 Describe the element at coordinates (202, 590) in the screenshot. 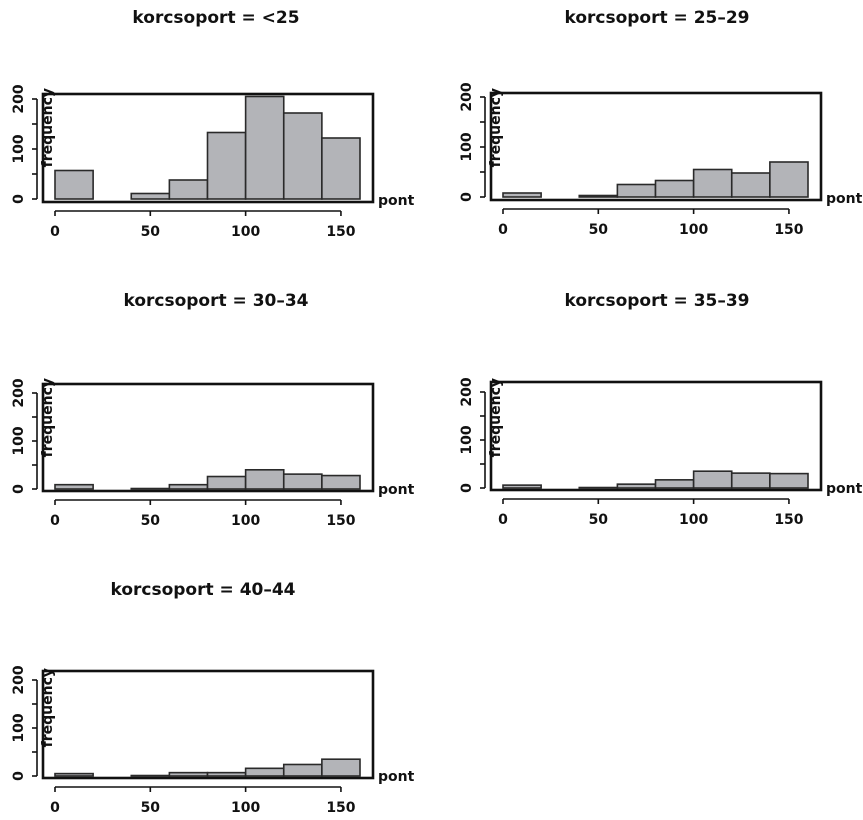

I see `panel-title: korcsoport = 40–44` at that location.